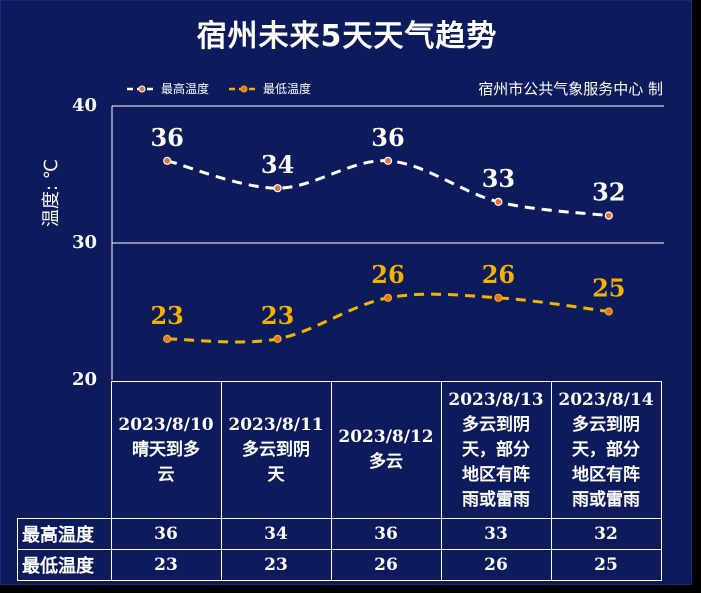  Describe the element at coordinates (276, 534) in the screenshot. I see `high-cell-2: 34` at that location.